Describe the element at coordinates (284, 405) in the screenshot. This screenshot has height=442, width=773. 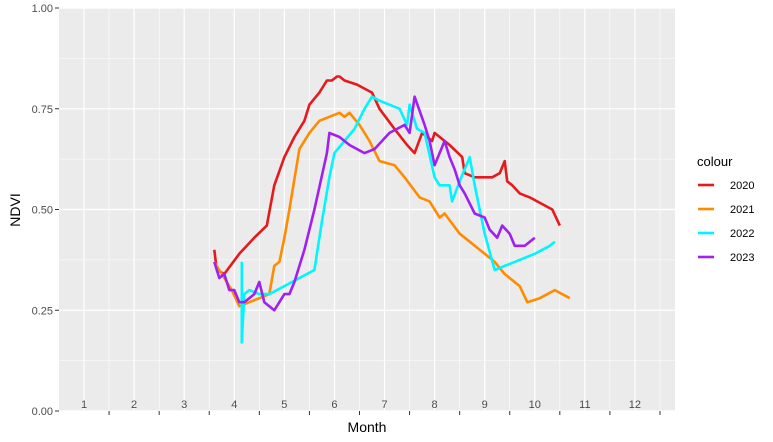
I see `x-tick-label-5: 5` at that location.